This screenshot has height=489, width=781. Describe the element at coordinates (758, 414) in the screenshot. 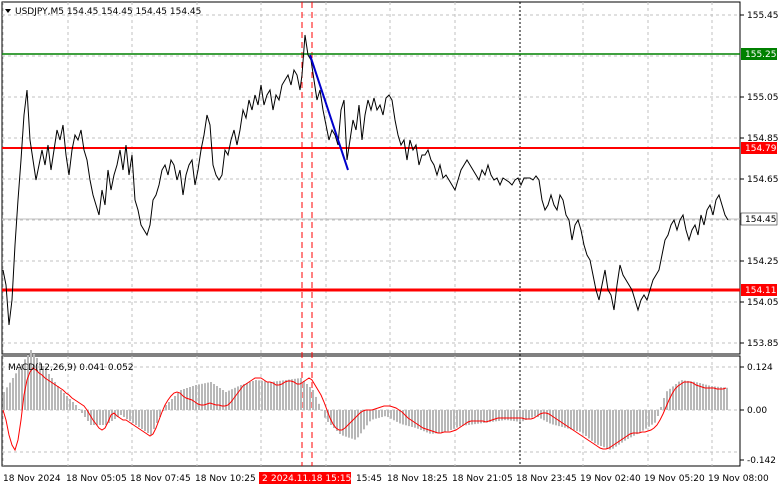

I see `macd-axis: 0.124 0.00 -0.142` at that location.